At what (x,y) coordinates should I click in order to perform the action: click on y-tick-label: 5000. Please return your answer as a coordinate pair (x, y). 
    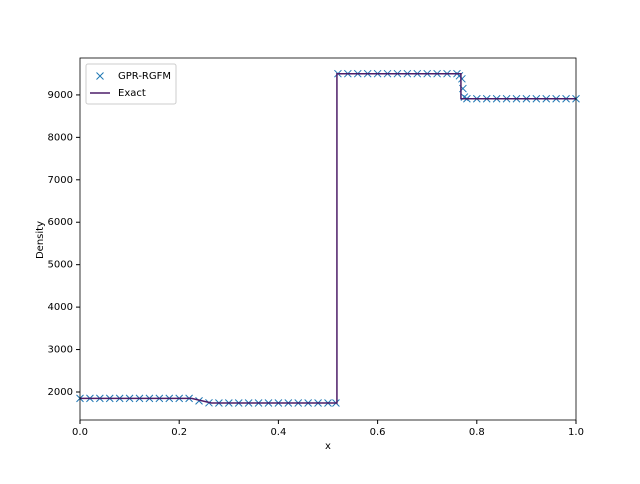
    Looking at the image, I should click on (60, 265).